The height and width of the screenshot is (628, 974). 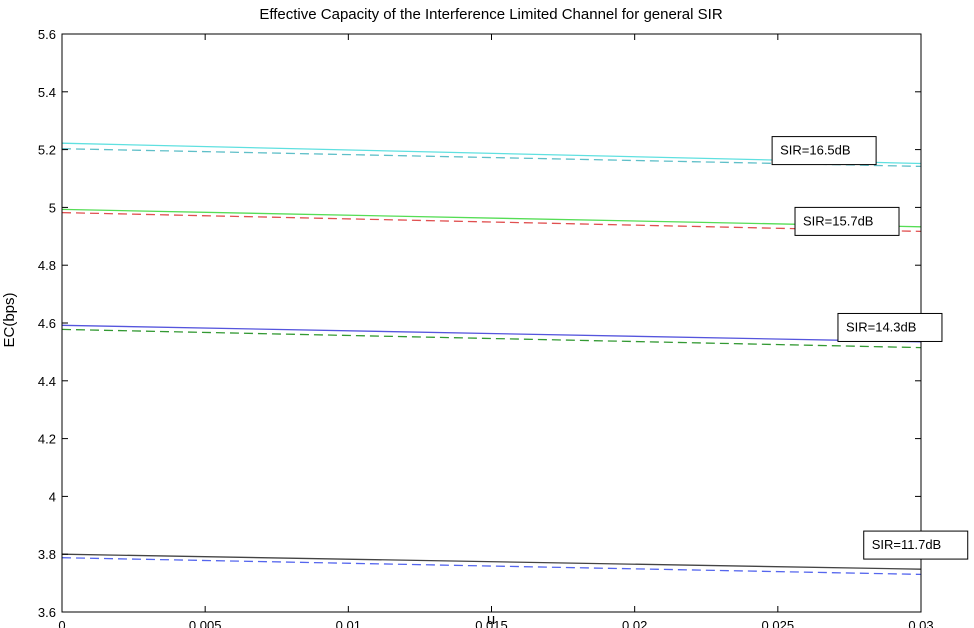 I want to click on x-tick-label: 0.01, so click(x=348, y=623).